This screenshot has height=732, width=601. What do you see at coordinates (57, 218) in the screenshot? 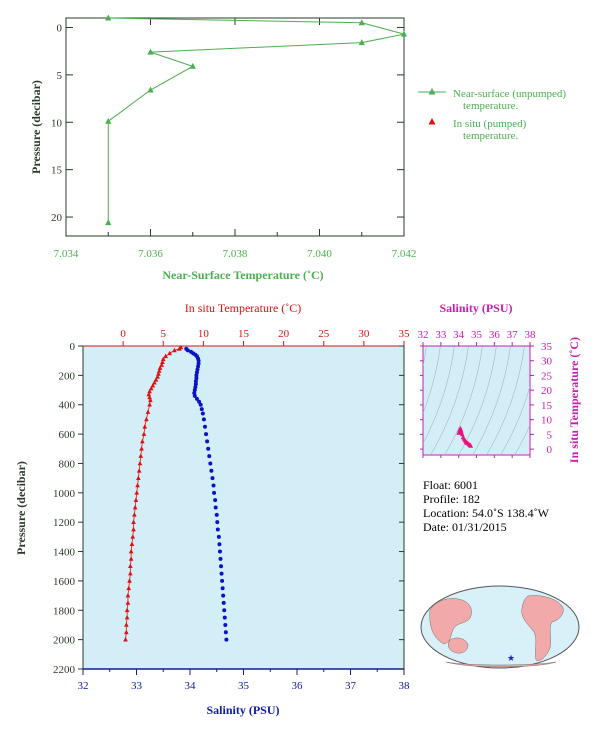
I see `top-y-tick-label: 20` at bounding box center [57, 218].